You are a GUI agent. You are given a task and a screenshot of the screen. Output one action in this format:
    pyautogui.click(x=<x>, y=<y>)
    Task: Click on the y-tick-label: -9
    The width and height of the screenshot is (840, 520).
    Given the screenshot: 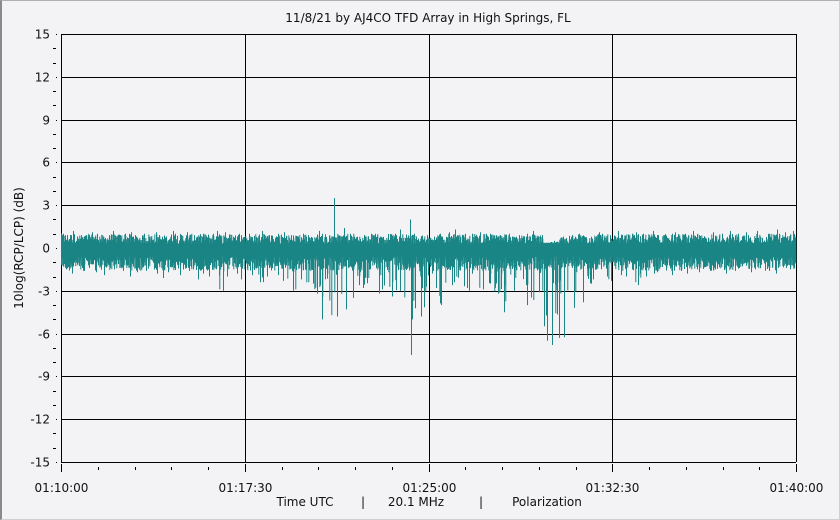 What is the action you would take?
    pyautogui.click(x=44, y=377)
    